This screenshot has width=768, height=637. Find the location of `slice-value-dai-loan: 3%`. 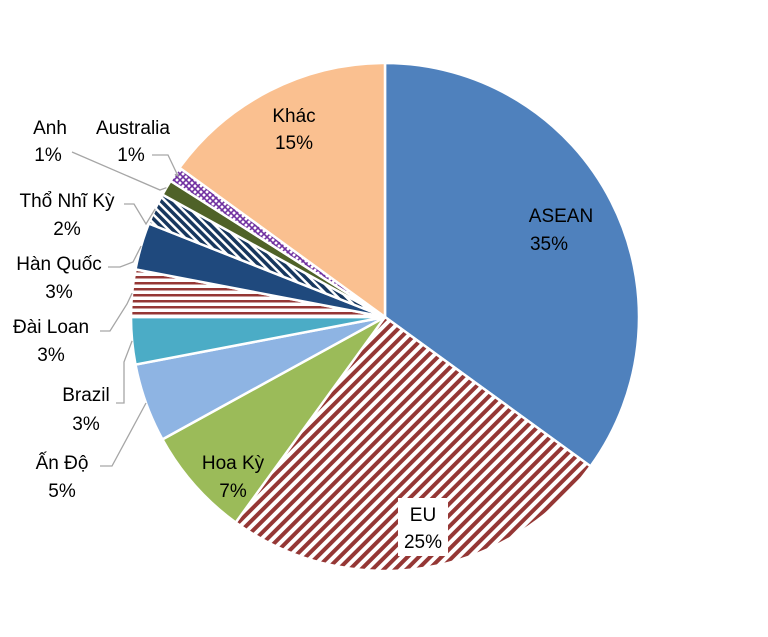

slice-value-dai-loan: 3% is located at coordinates (51, 355).